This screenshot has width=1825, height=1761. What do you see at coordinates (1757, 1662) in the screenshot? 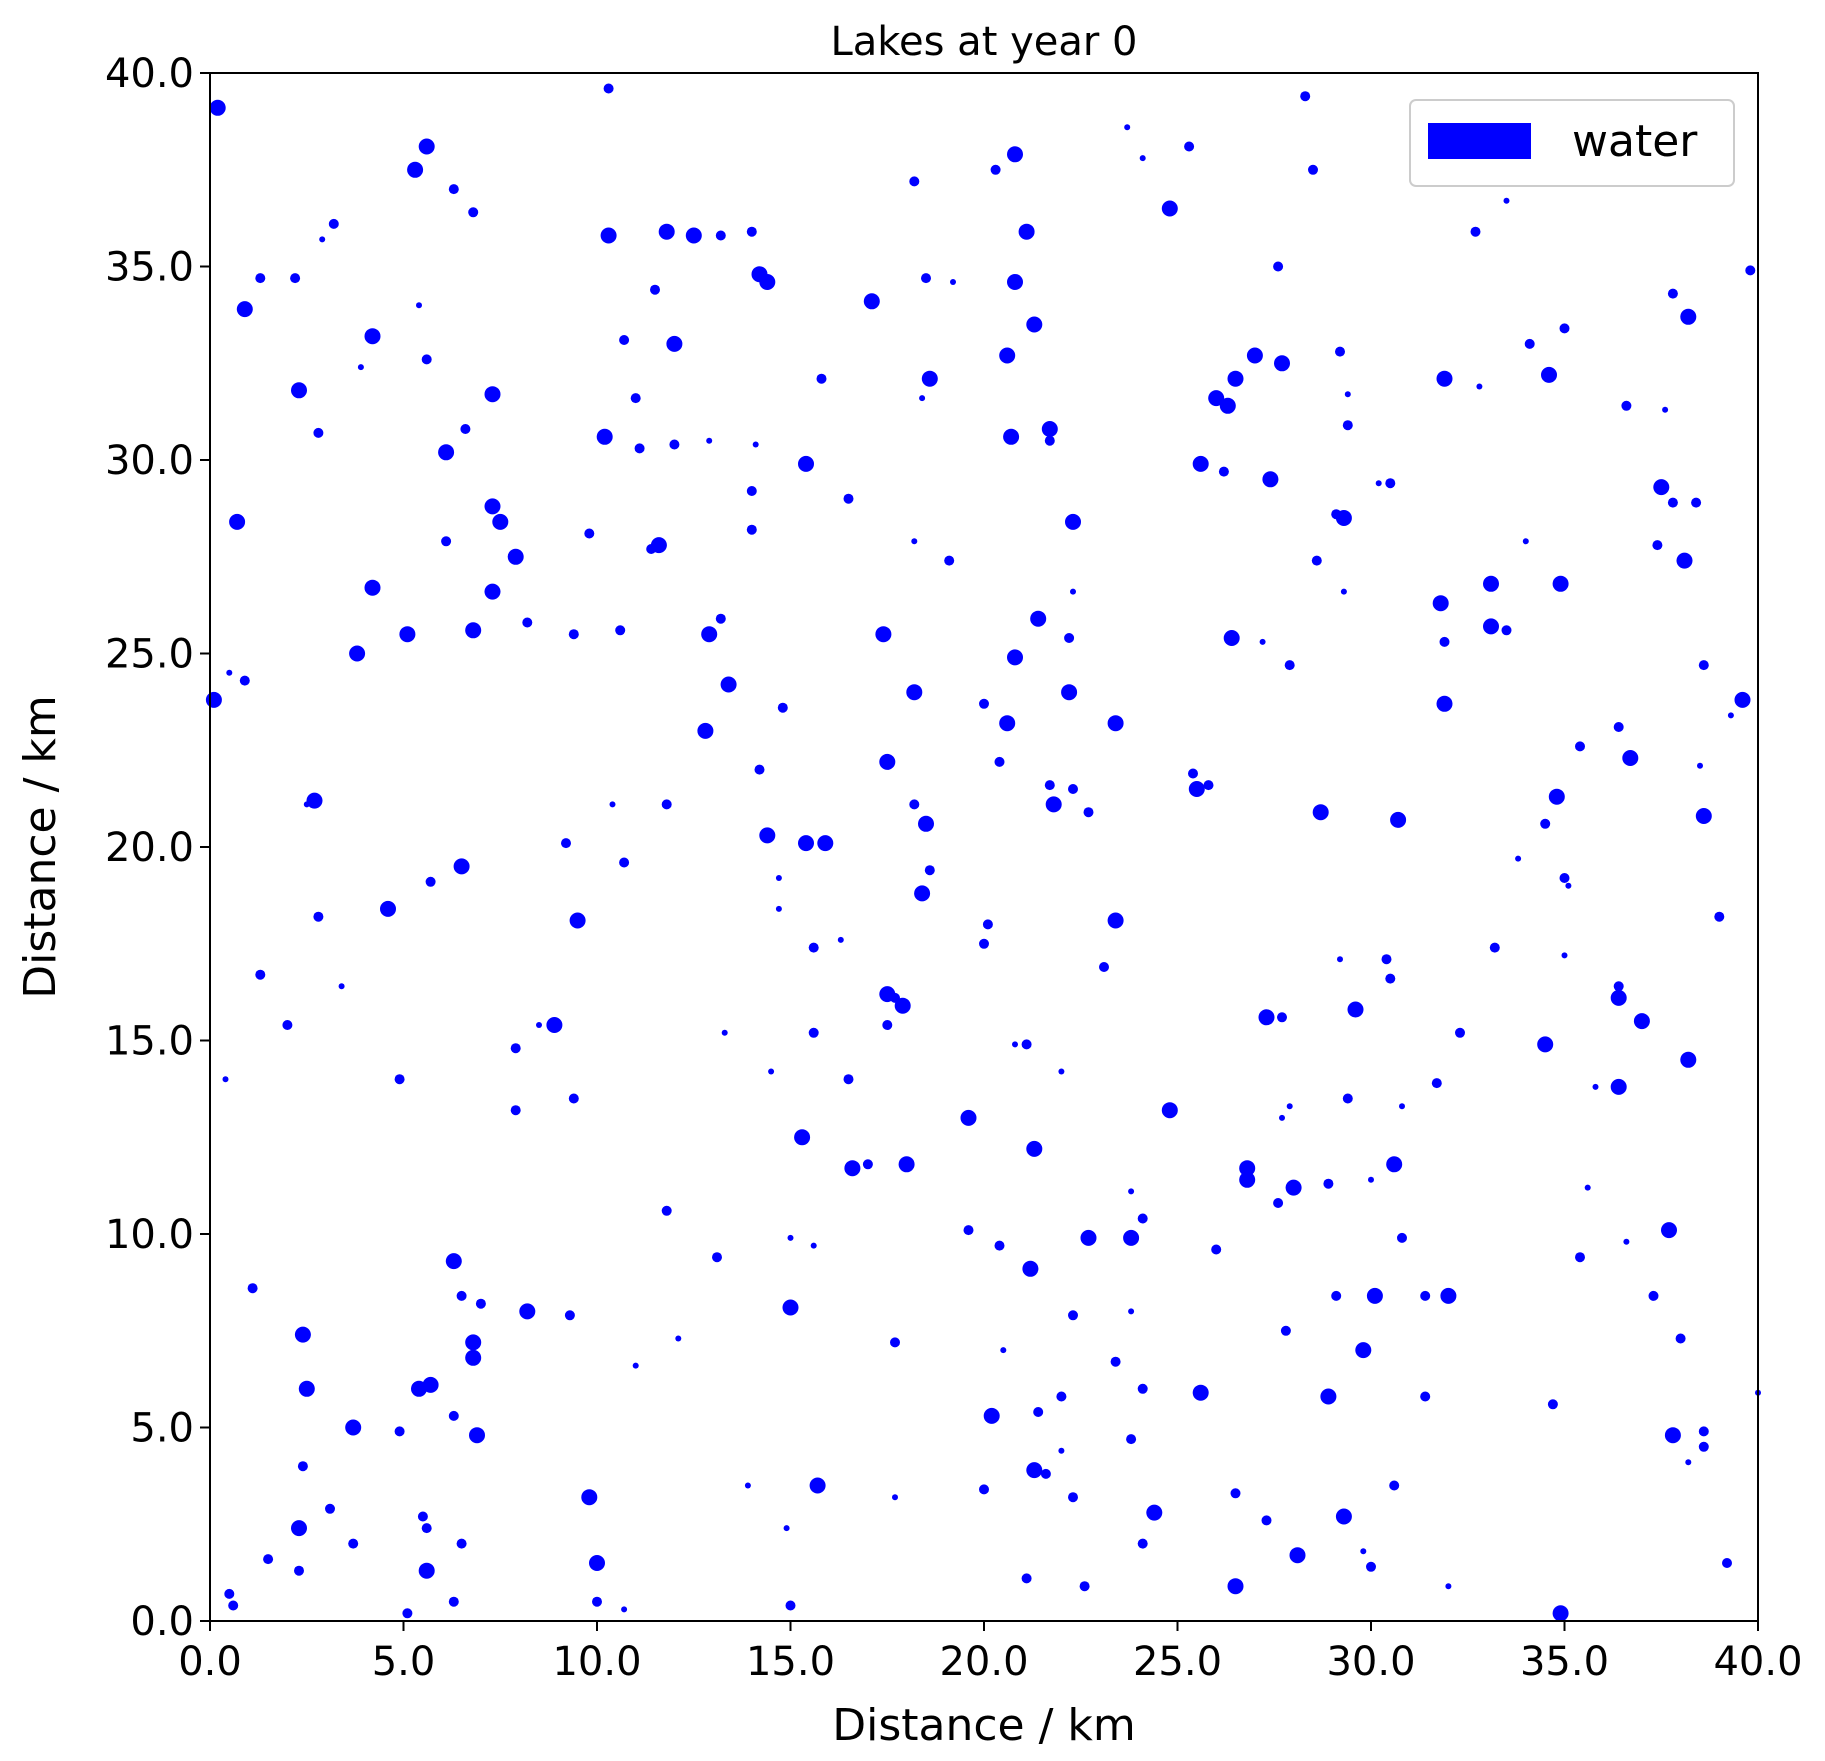
I see `x-tick-label: 40.0` at bounding box center [1757, 1662].